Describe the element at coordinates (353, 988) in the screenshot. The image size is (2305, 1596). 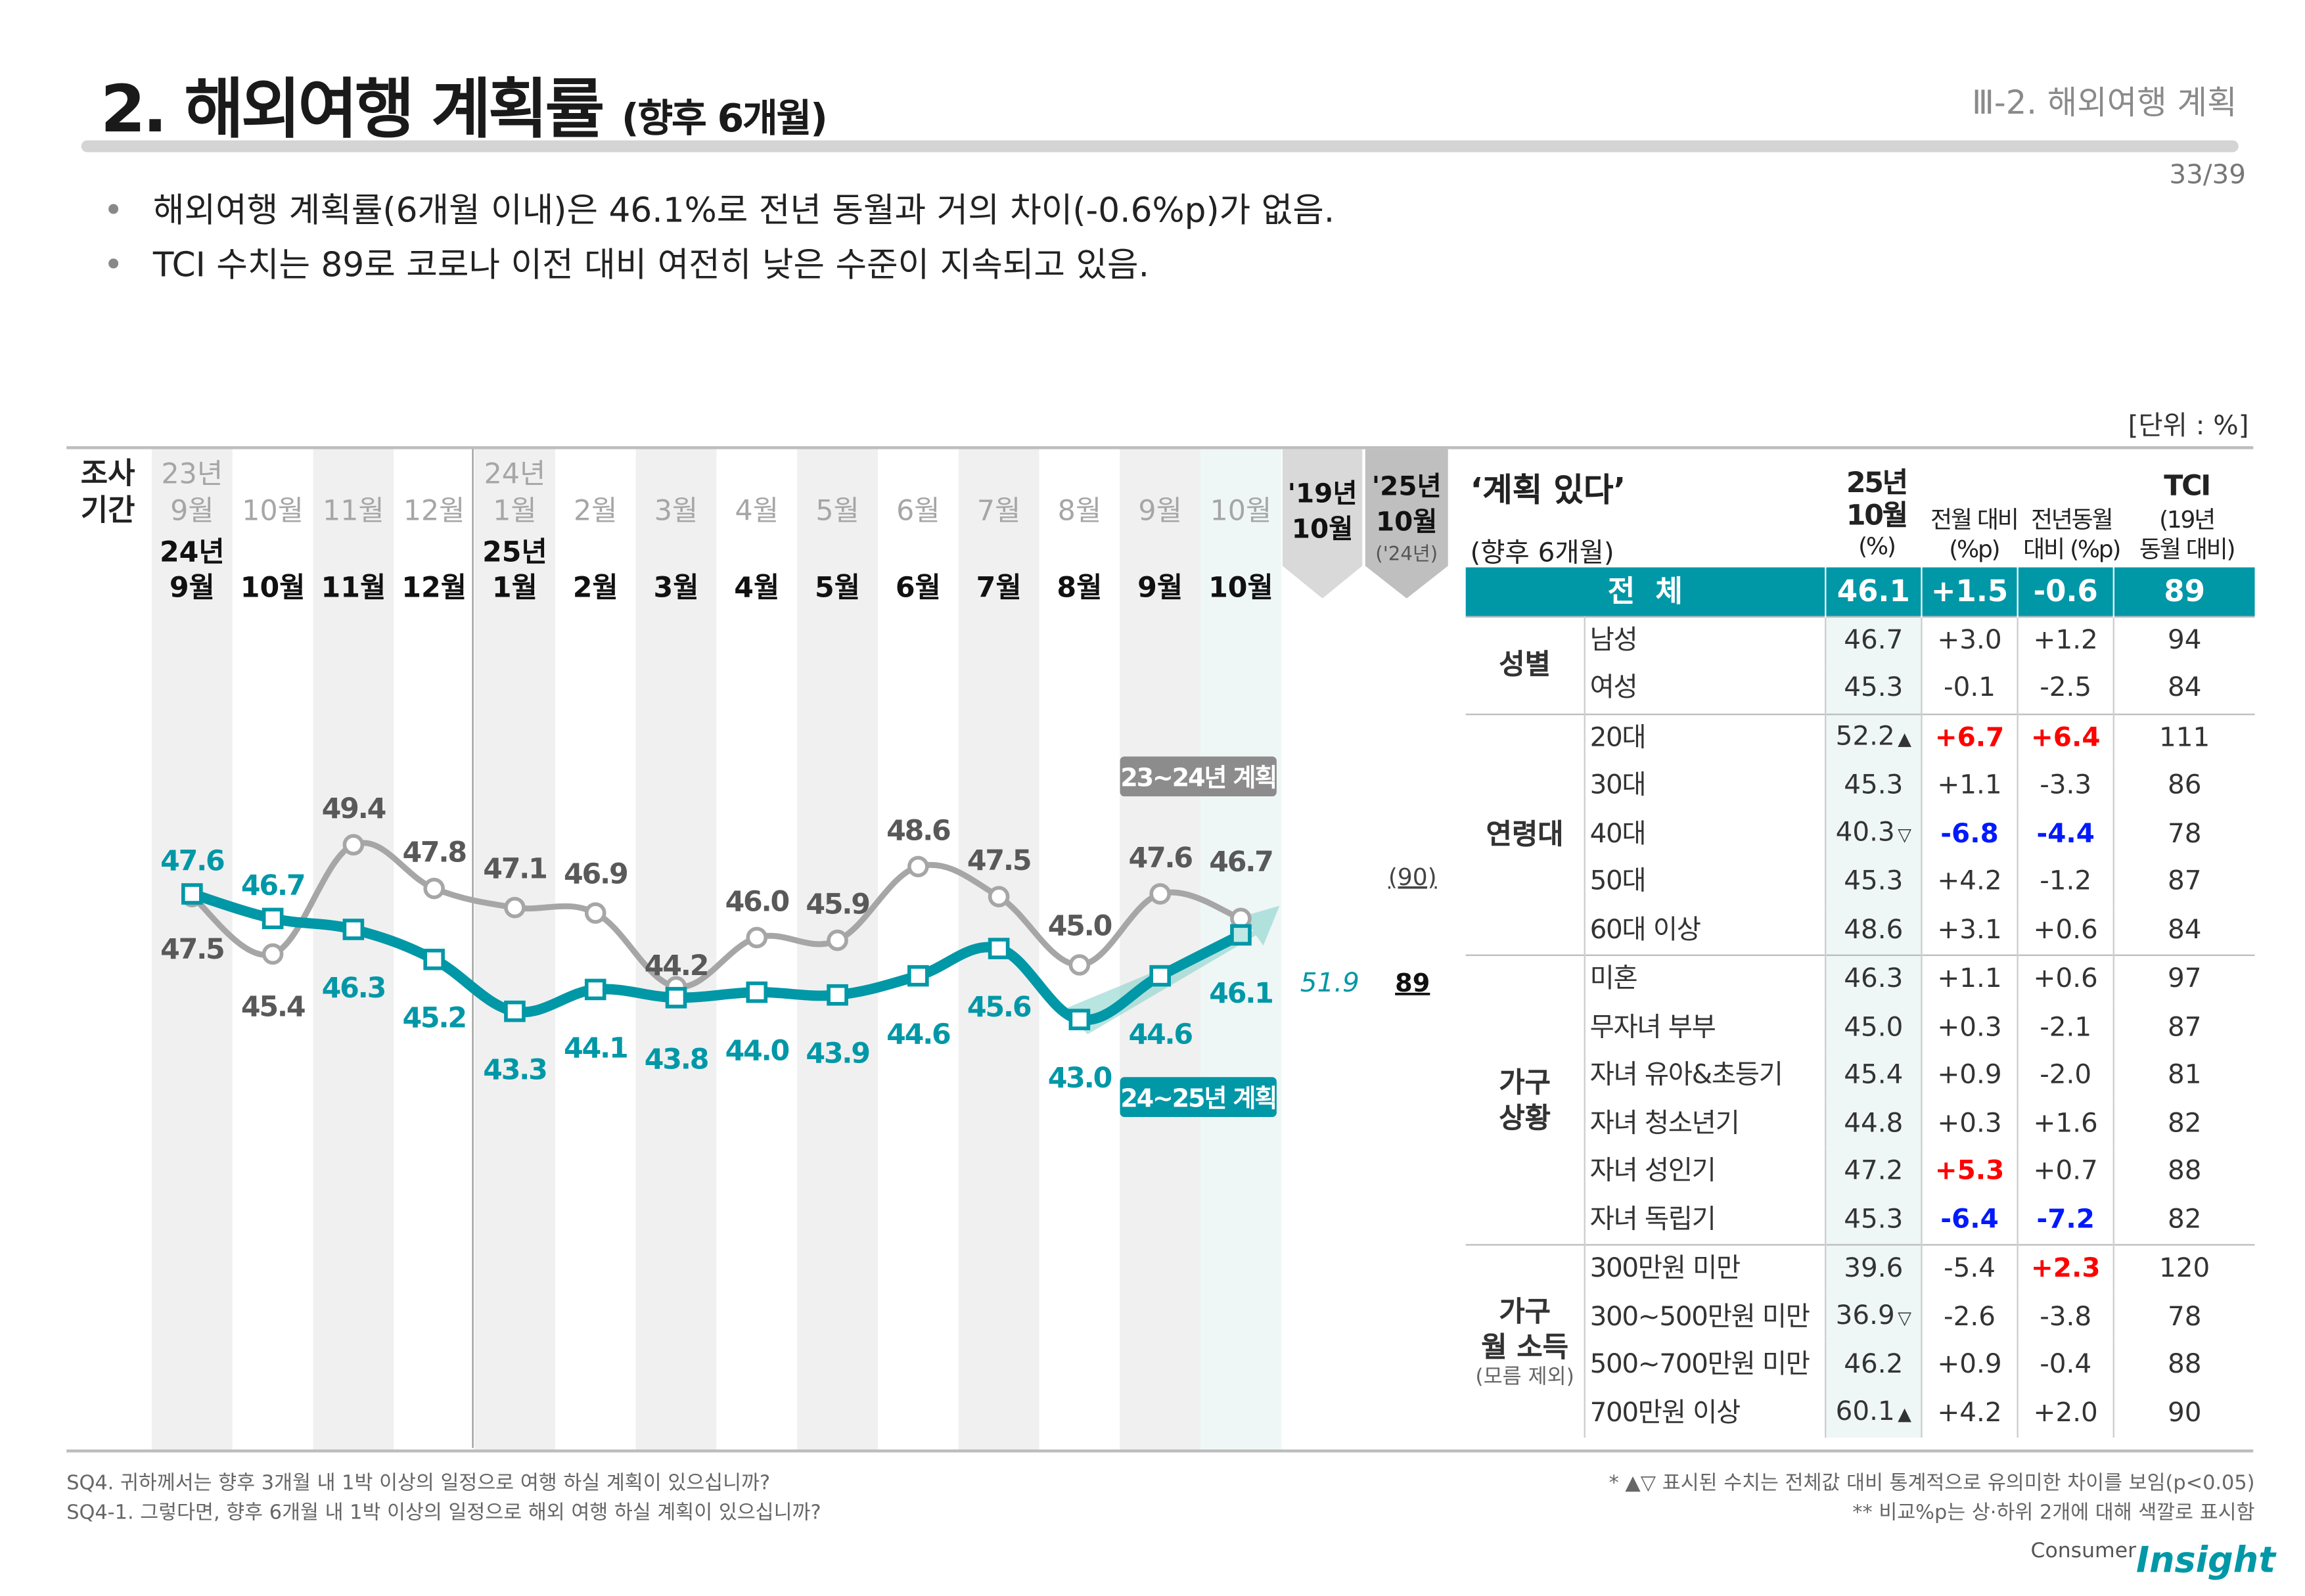
I see `data-label-24-25: 46.3` at that location.